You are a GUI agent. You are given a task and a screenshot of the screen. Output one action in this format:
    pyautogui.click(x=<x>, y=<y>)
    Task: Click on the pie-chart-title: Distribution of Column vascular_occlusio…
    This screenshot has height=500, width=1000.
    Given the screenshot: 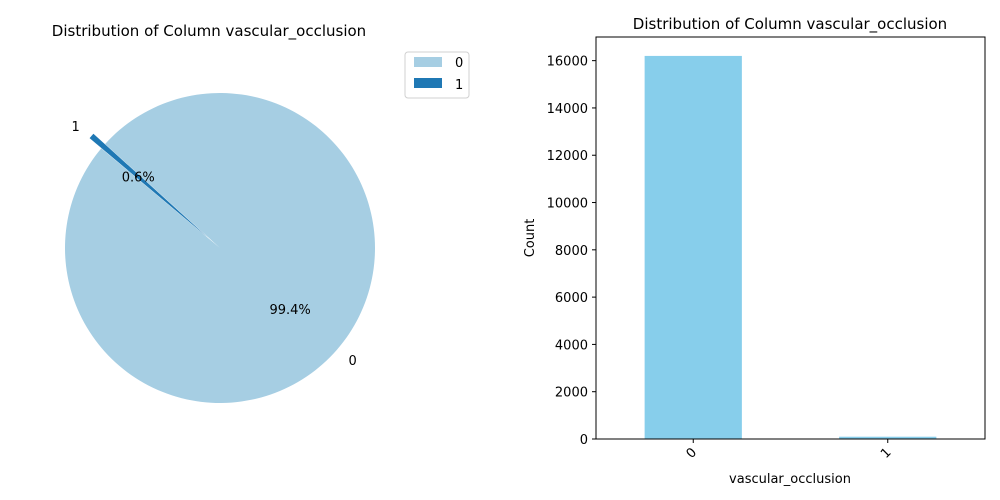 What is the action you would take?
    pyautogui.click(x=209, y=31)
    